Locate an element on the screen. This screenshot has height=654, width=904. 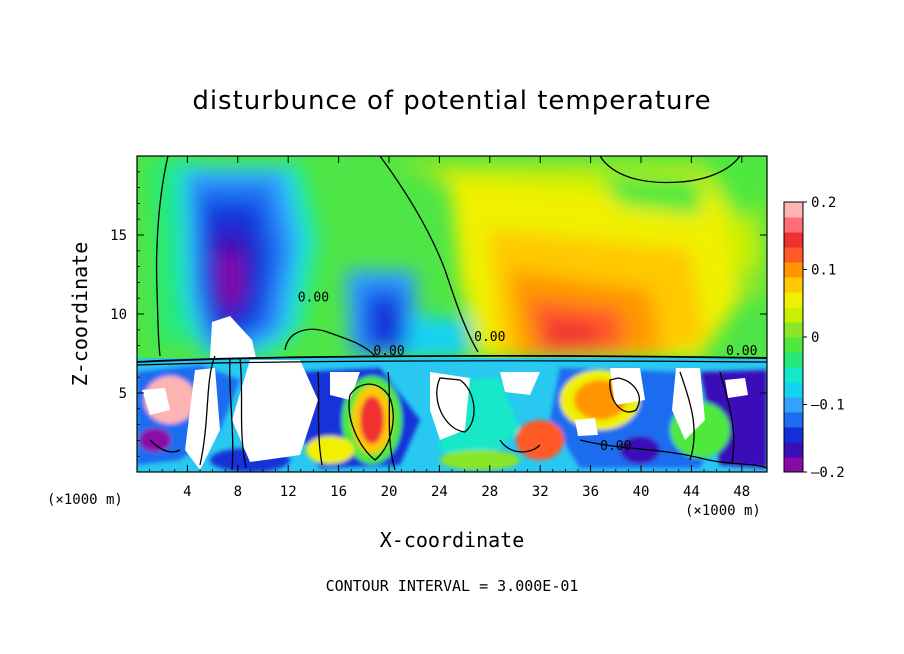
colorbar-tick-label: –0.2 is located at coordinates (828, 473).